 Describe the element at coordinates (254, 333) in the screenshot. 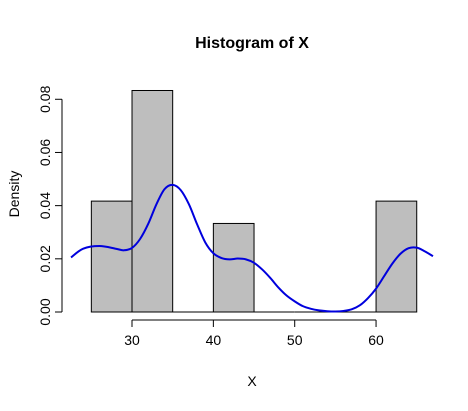

I see `x-axis: 30 40 50 60` at that location.